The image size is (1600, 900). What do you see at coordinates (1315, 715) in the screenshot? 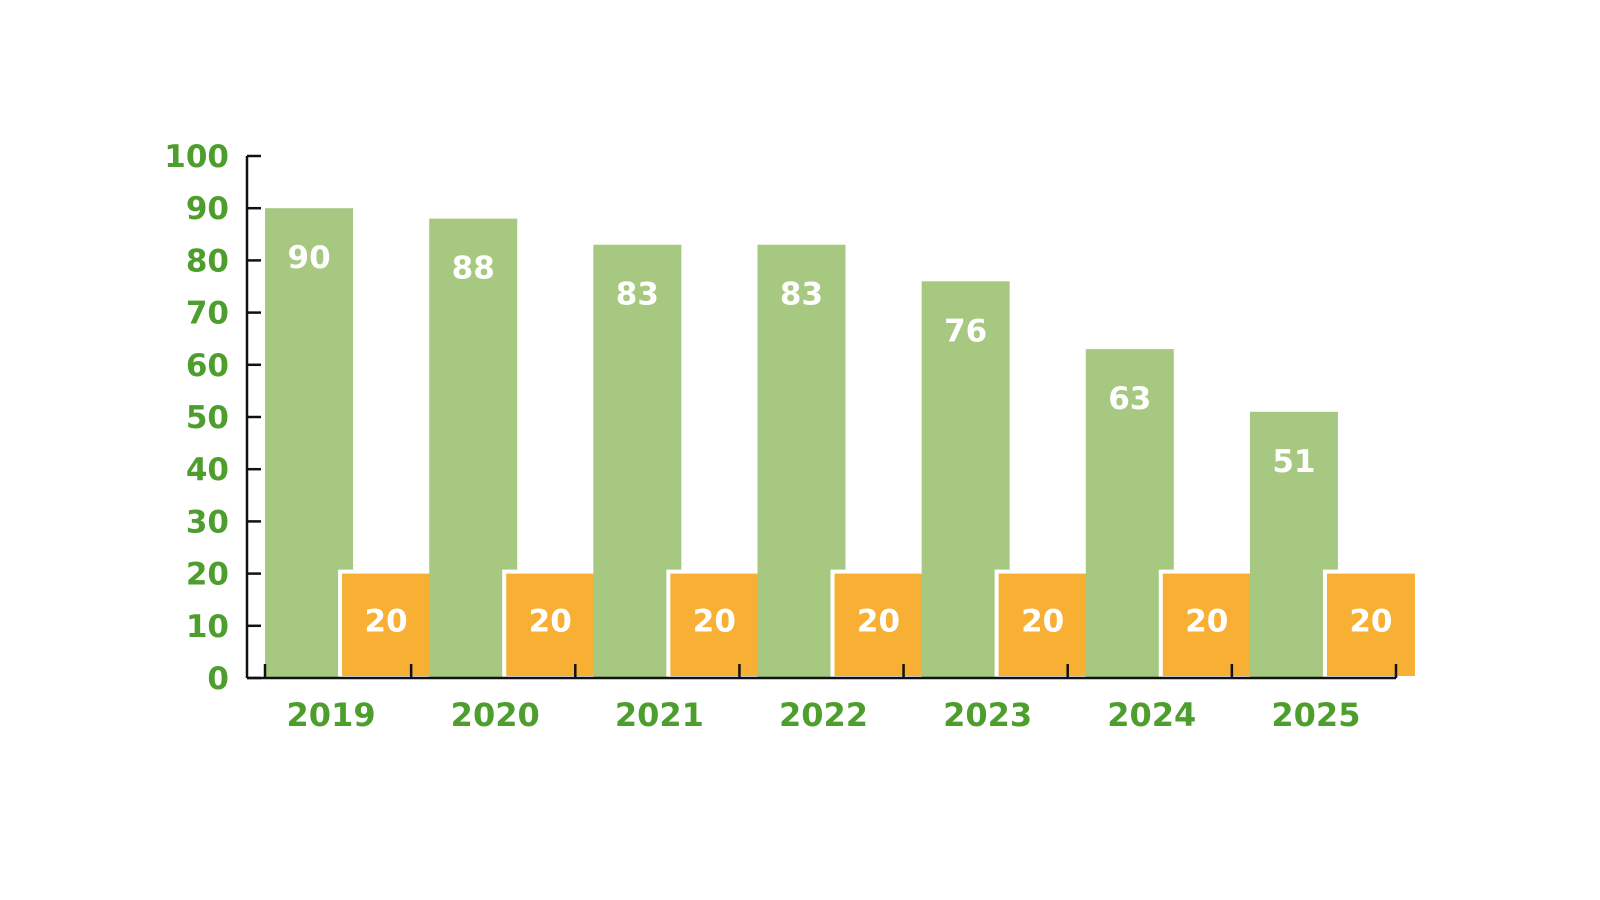
I see `x-tick-label-2025: 2025` at bounding box center [1315, 715].